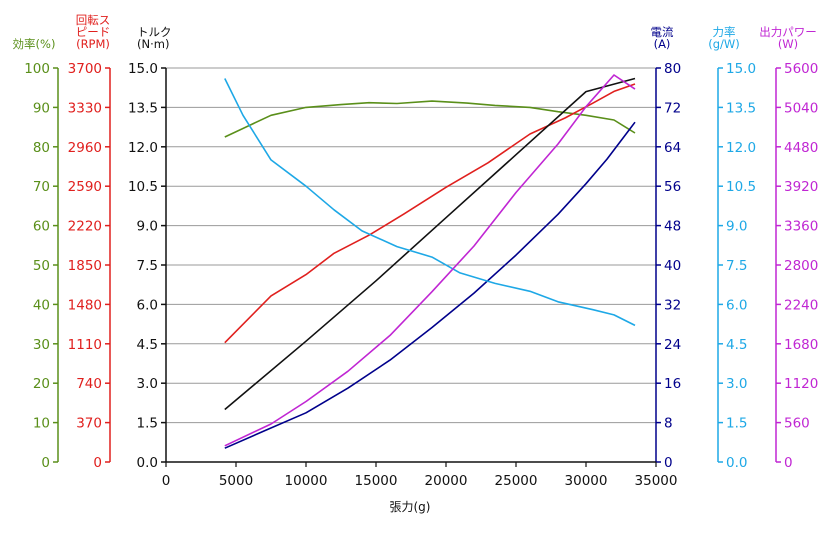  Describe the element at coordinates (154, 32) in the screenshot. I see `torque-axis-title: トルク` at that location.